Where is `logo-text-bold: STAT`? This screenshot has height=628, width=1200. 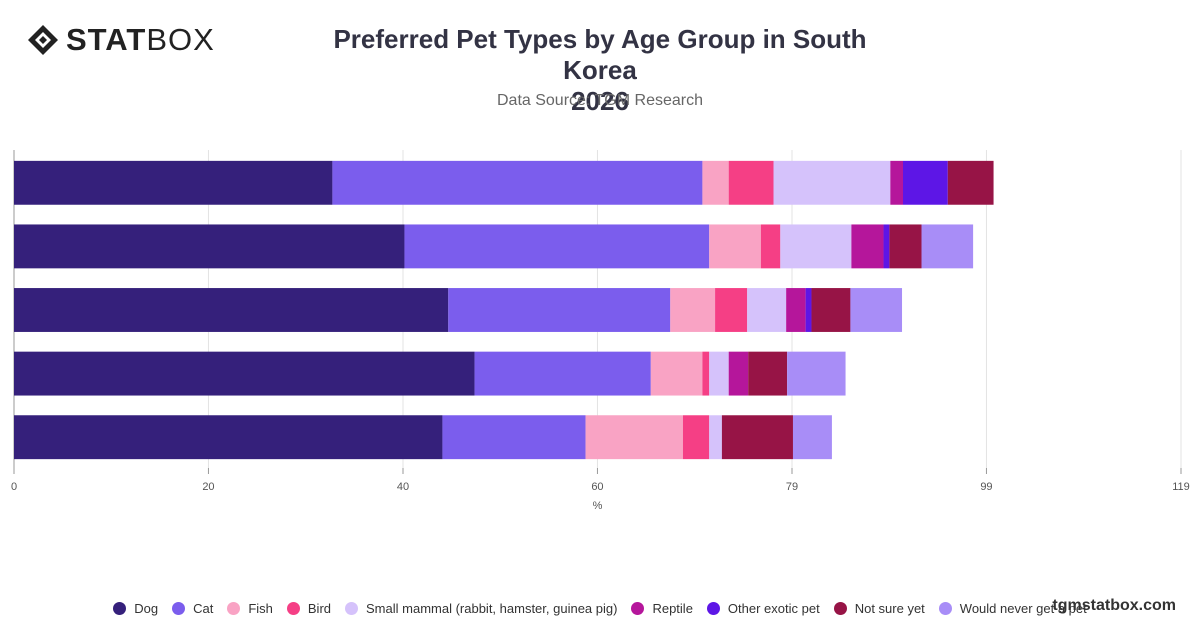 logo-text-bold: STAT is located at coordinates (106, 39).